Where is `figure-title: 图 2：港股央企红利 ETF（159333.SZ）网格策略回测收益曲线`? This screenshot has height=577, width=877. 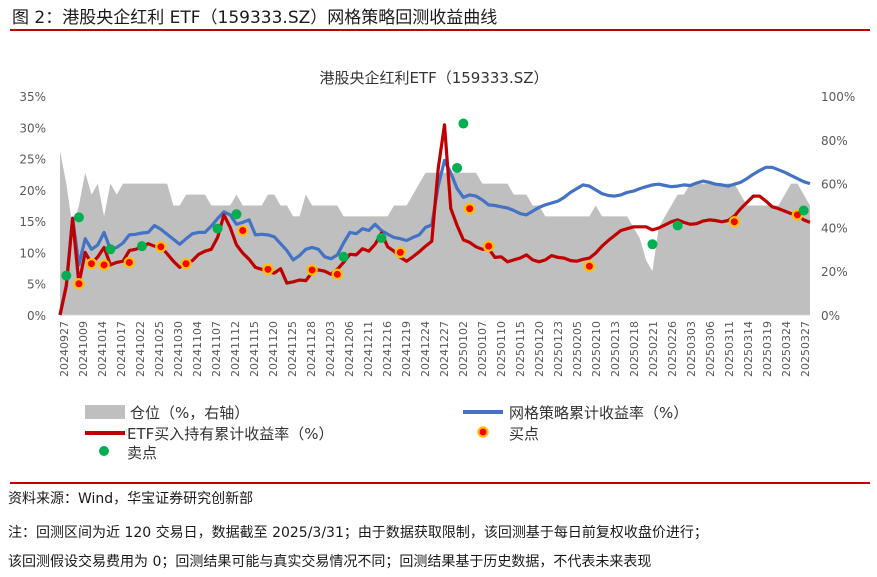 figure-title: 图 2：港股央企红利 ETF（159333.SZ）网格策略回测收益曲线 is located at coordinates (255, 18).